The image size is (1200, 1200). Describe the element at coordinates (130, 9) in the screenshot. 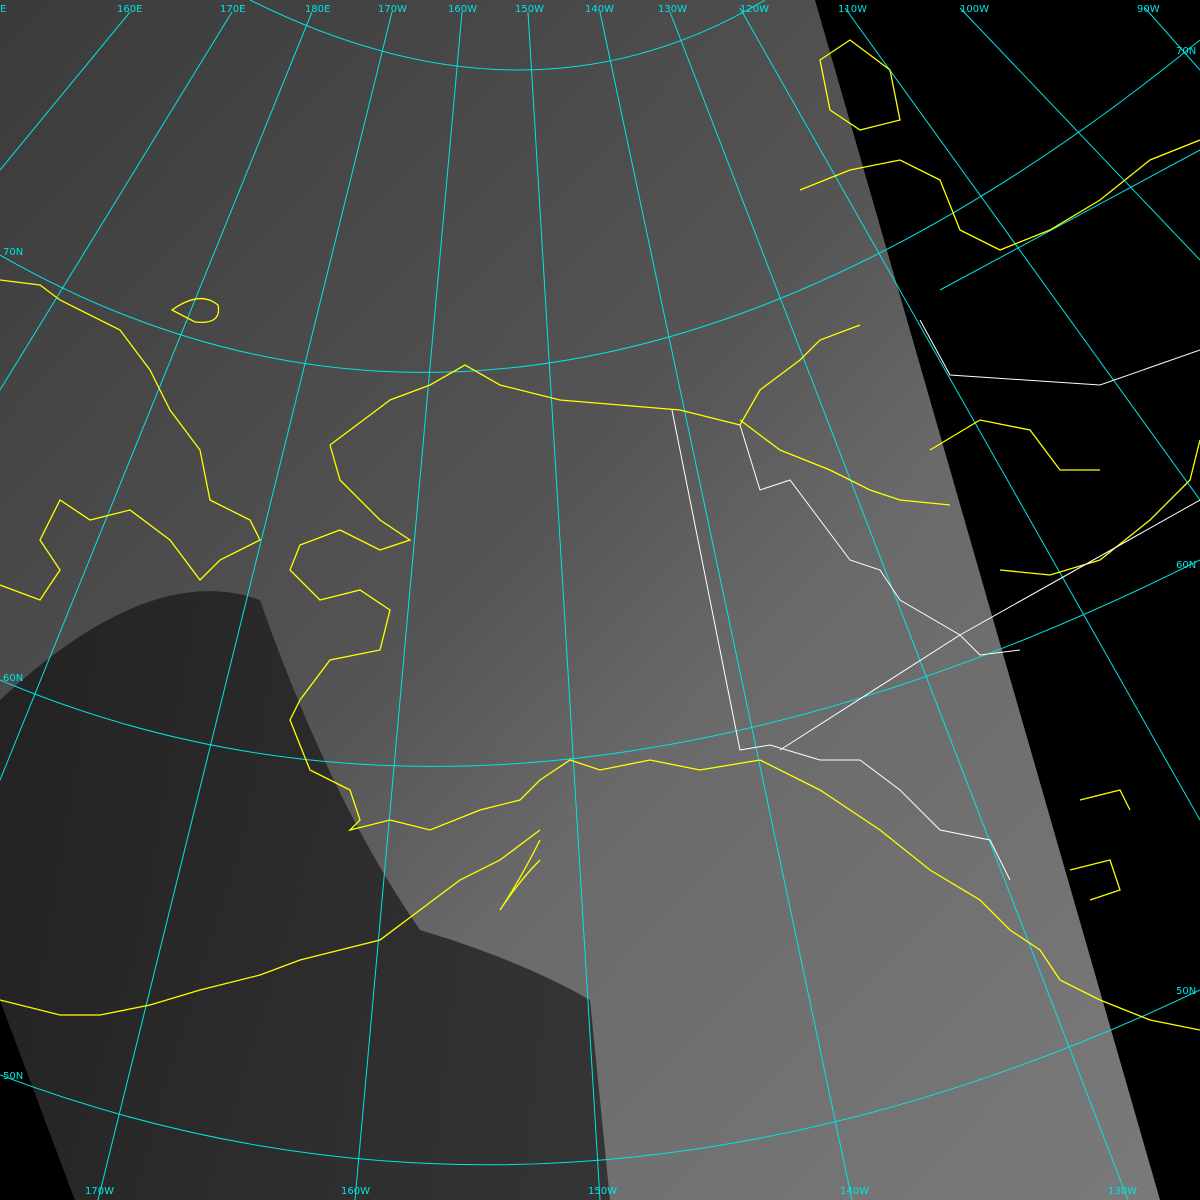

I see `label-top-160e: 160E` at that location.